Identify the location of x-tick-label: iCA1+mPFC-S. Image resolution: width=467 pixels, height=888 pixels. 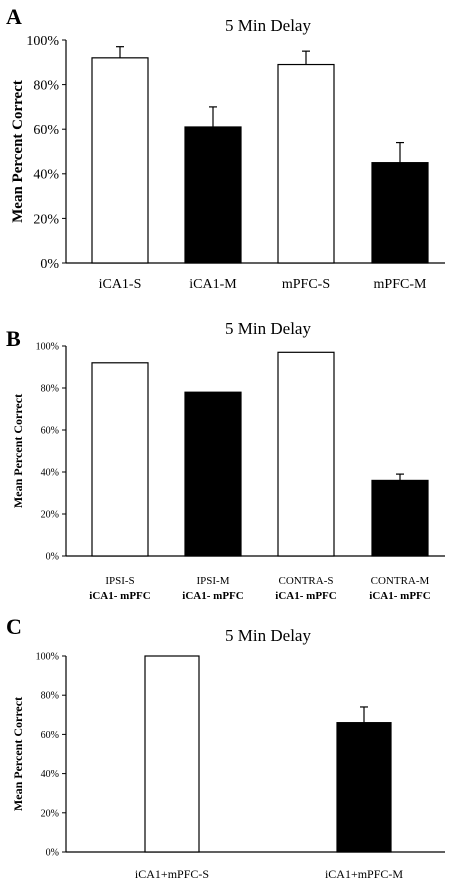
(172, 874).